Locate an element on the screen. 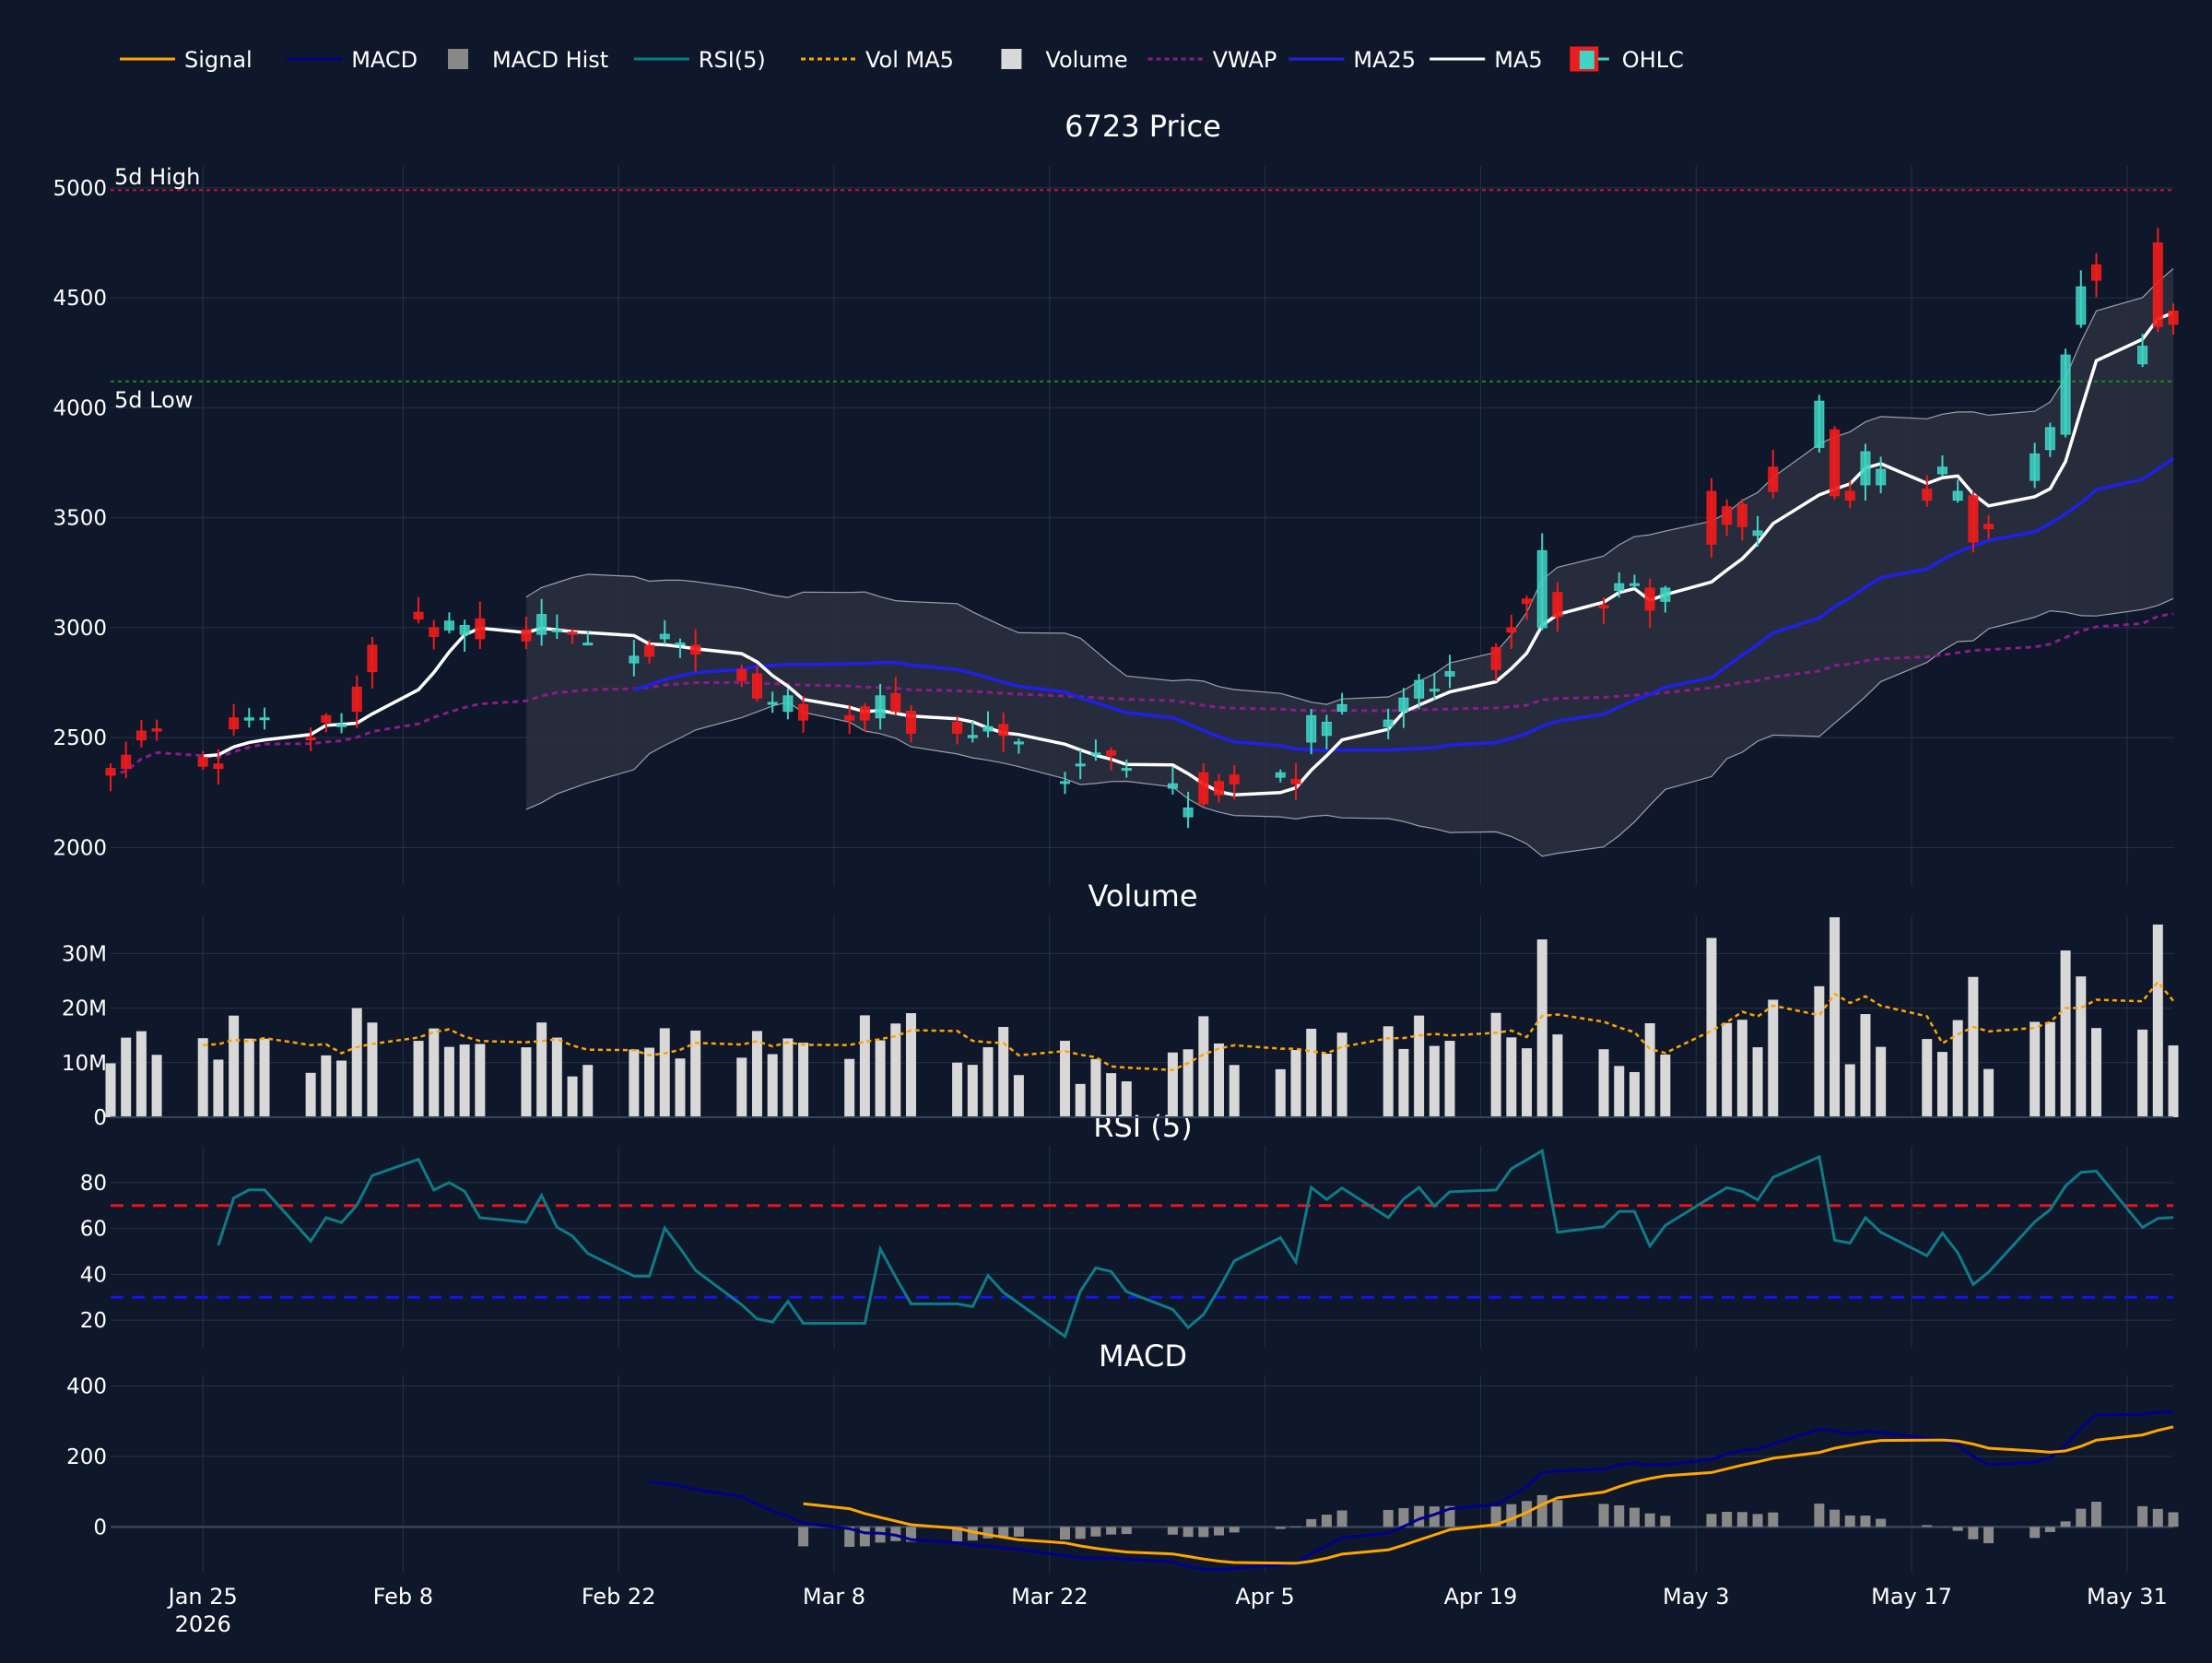 The image size is (2212, 1663). x-tick-label: Apr 5 is located at coordinates (1264, 1597).